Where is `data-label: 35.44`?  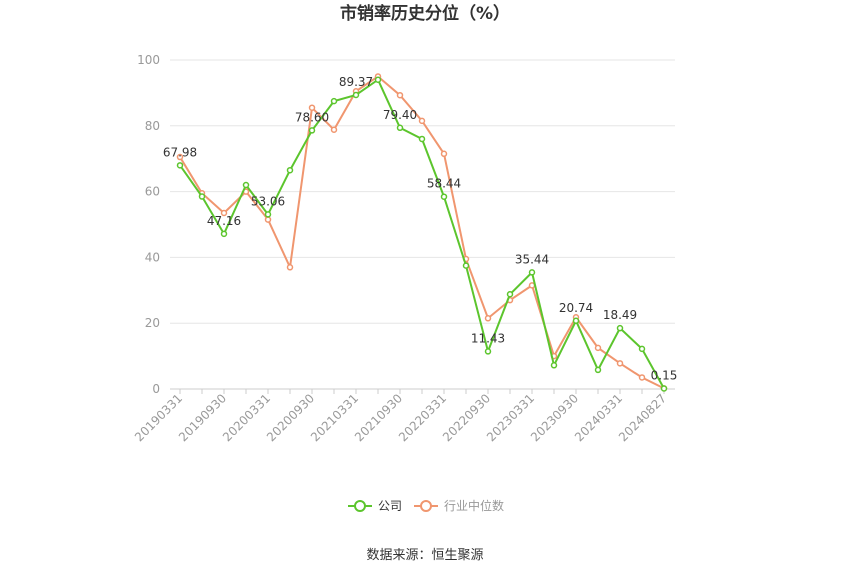 data-label: 35.44 is located at coordinates (532, 259).